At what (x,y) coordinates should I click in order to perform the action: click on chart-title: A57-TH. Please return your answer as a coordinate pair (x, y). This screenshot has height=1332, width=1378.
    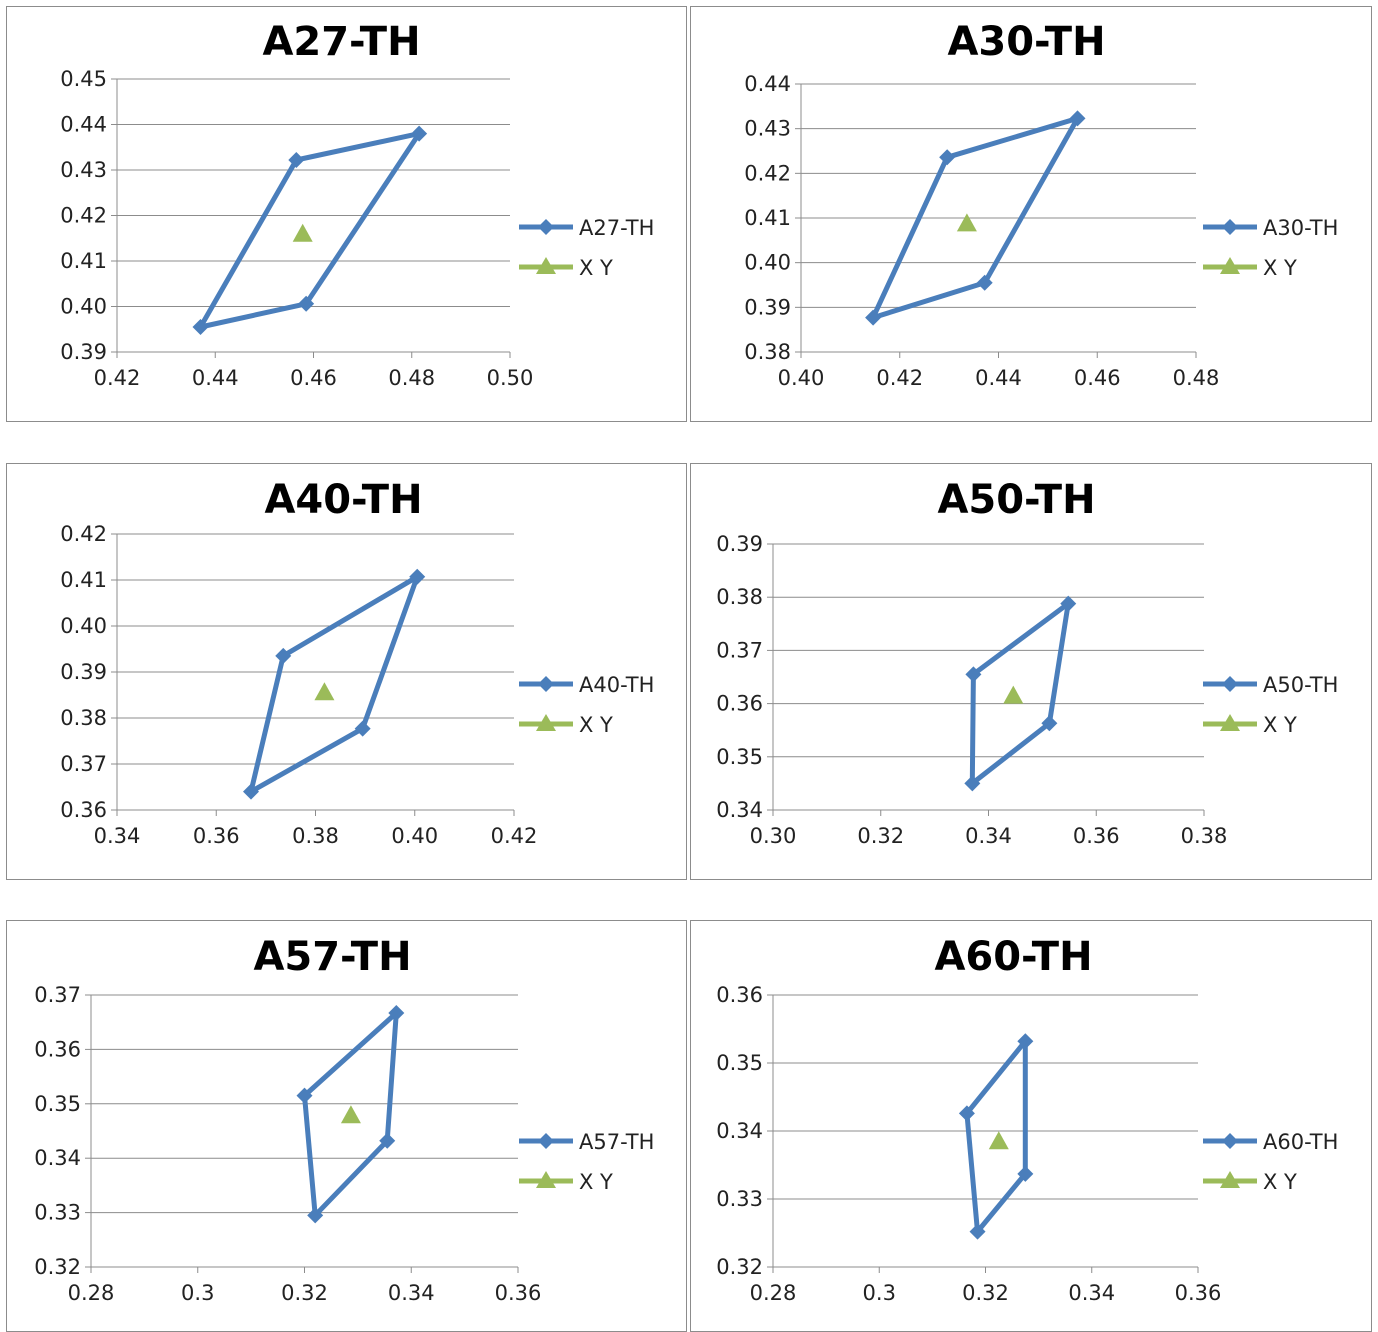
    Looking at the image, I should click on (332, 957).